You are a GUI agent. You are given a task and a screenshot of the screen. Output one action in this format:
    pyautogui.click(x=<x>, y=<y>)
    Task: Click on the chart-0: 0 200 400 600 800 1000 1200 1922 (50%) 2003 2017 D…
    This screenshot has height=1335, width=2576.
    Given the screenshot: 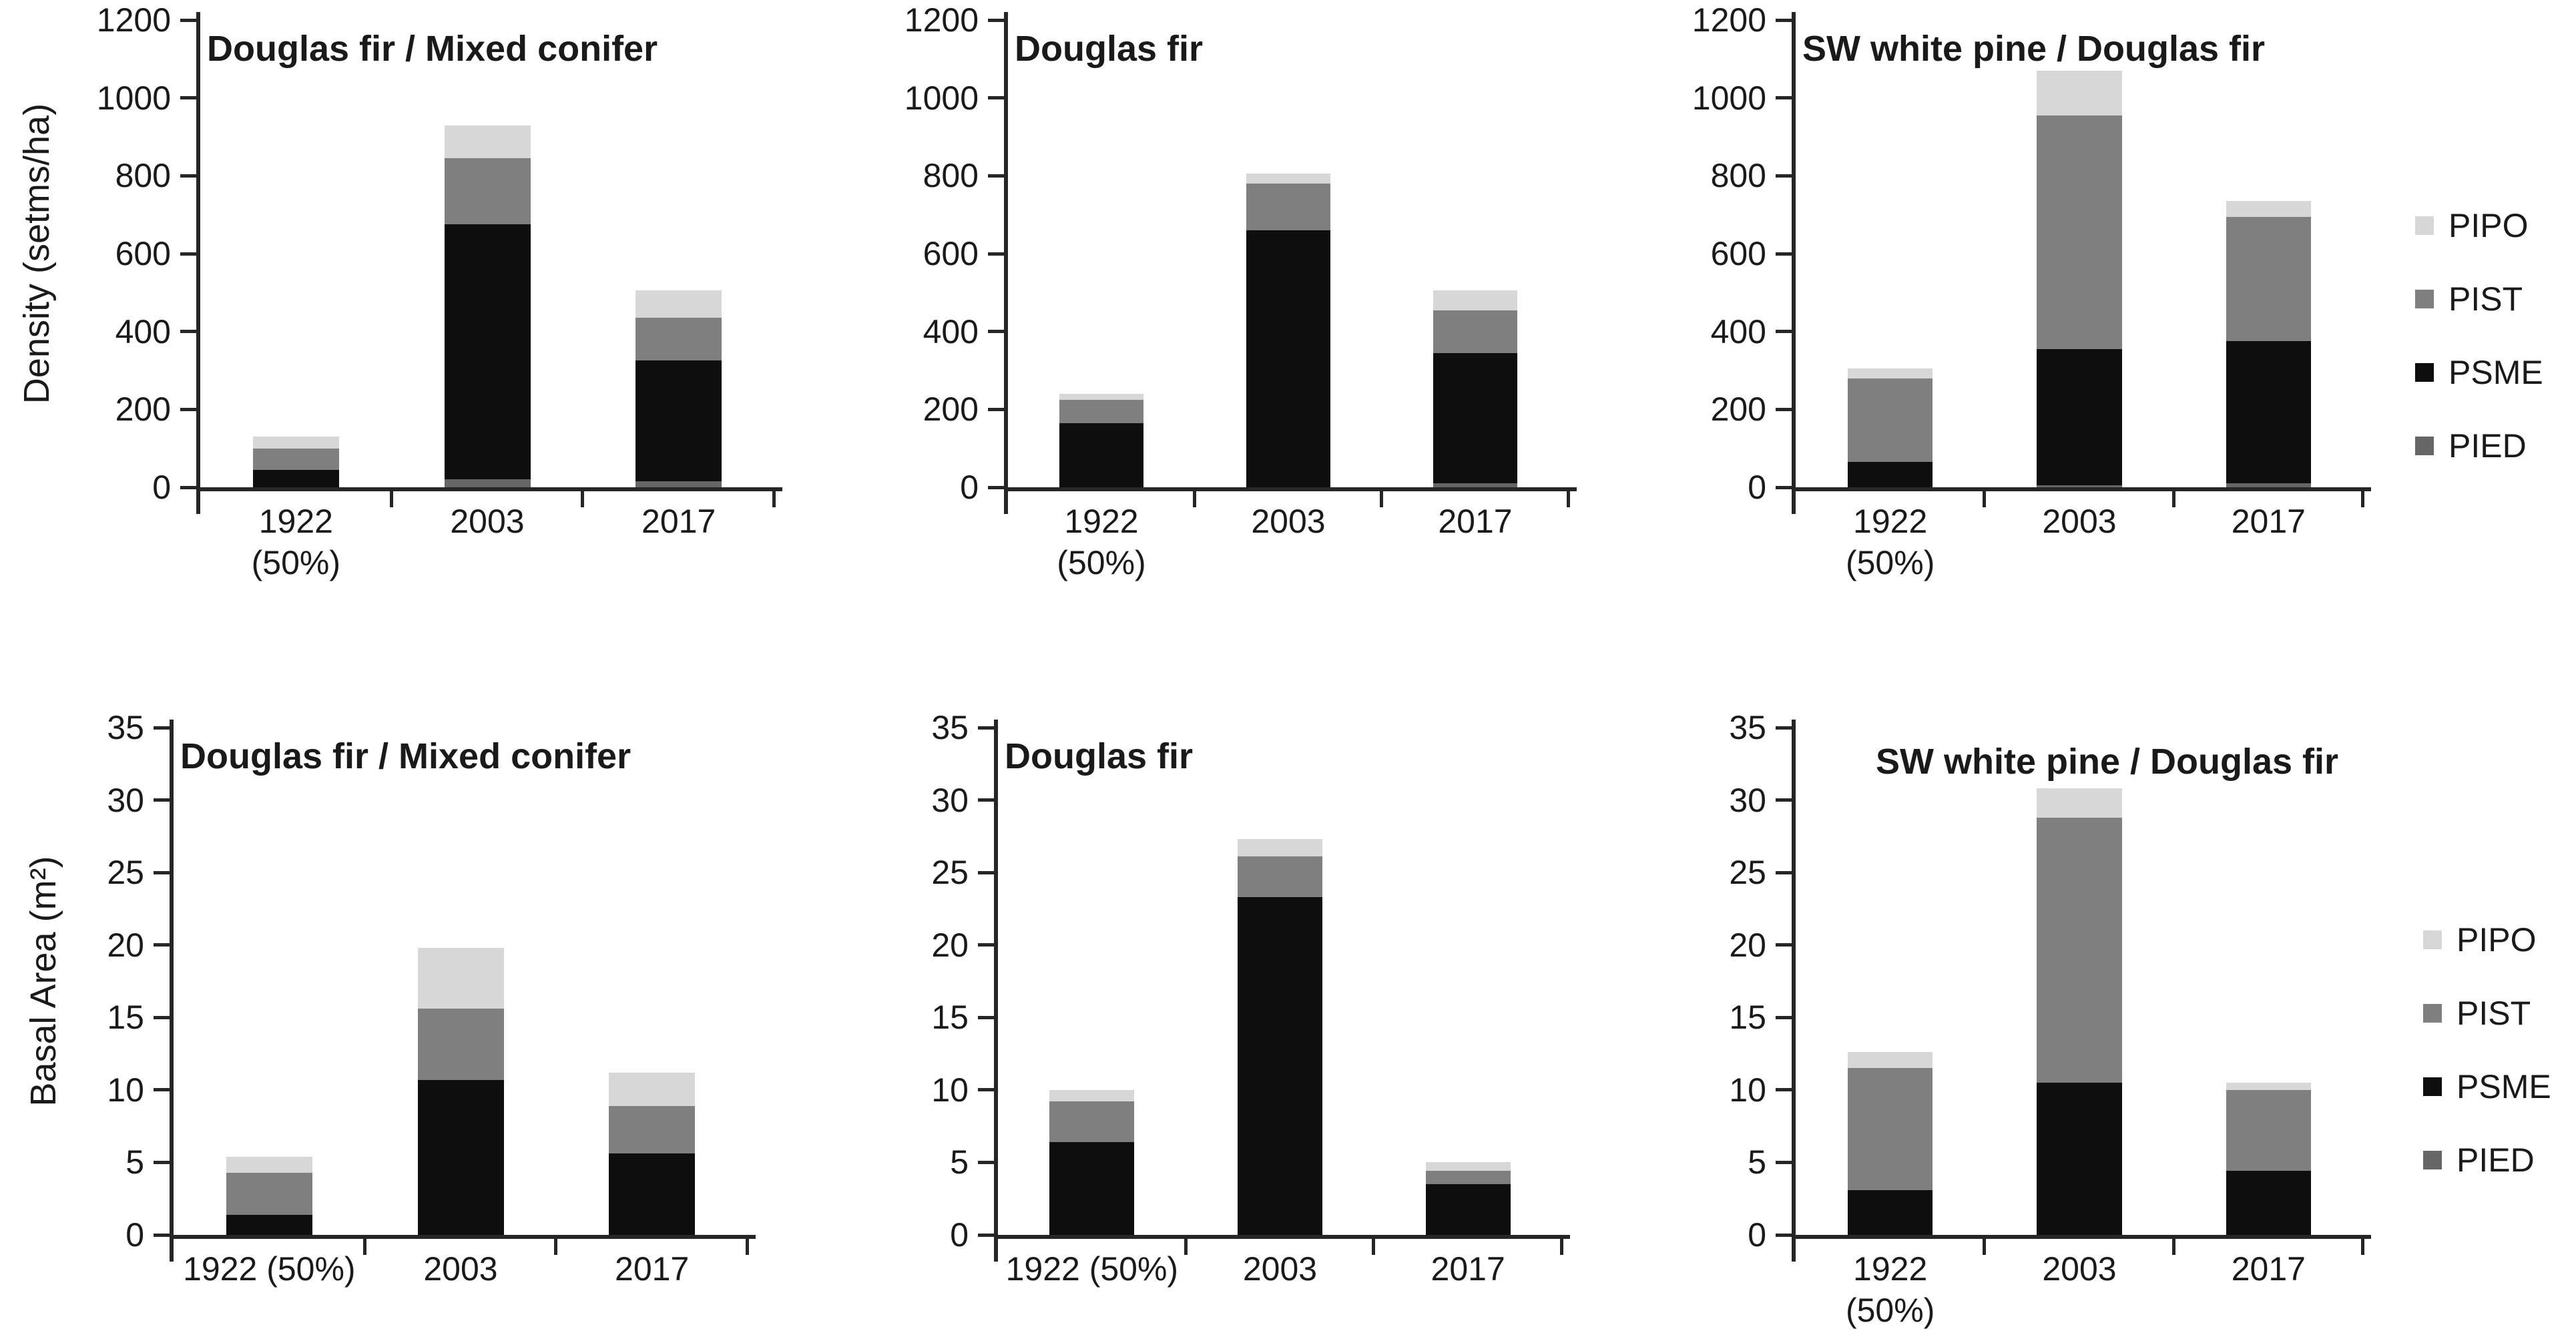 What is the action you would take?
    pyautogui.click(x=399, y=291)
    